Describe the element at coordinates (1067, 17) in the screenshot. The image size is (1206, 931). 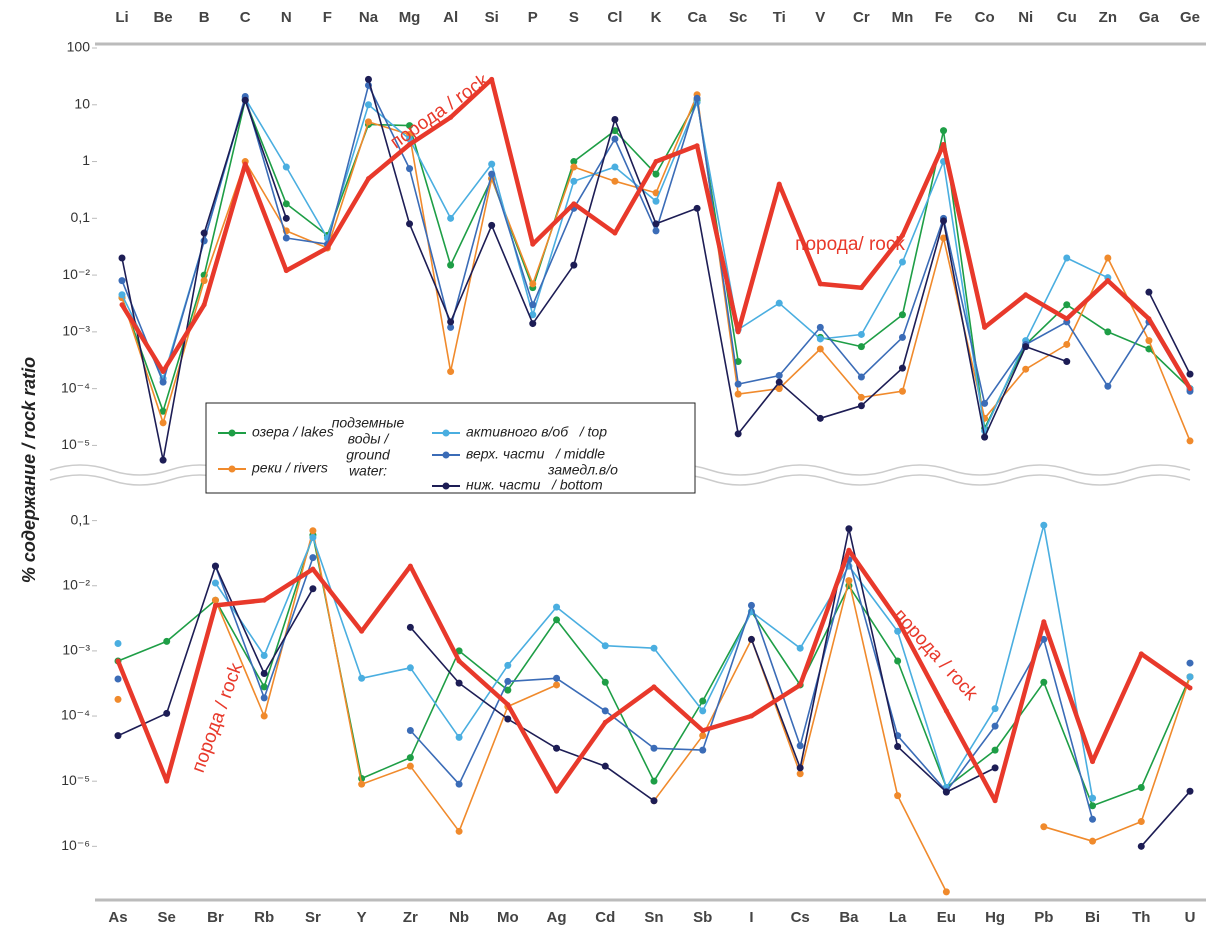
I see `category-label: Cu` at that location.